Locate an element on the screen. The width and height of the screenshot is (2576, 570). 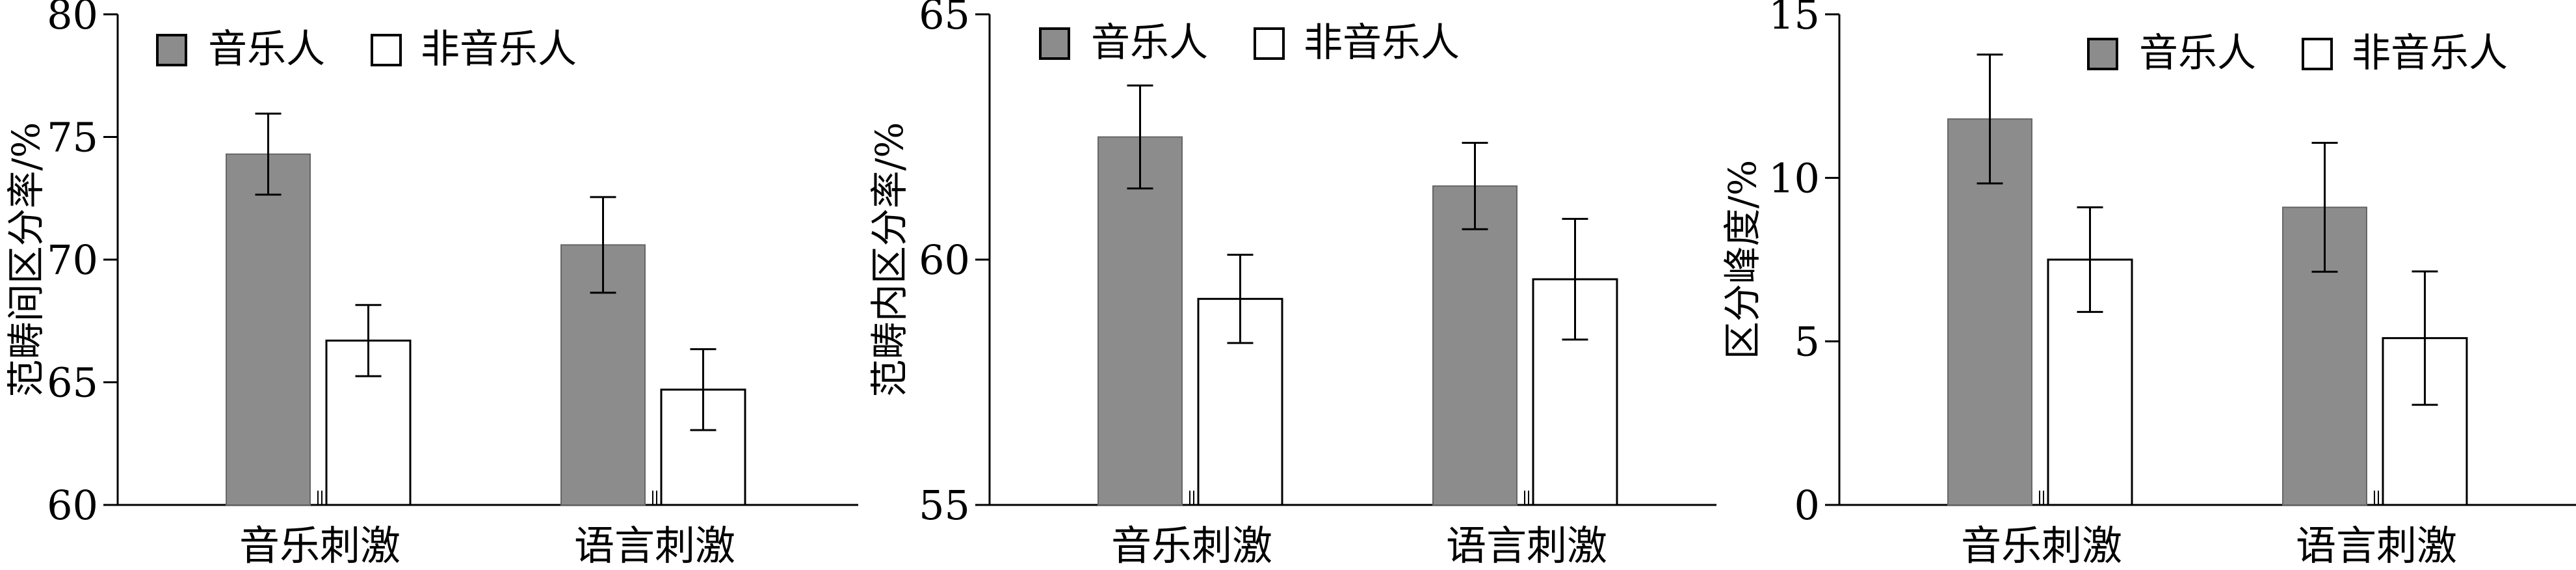
y-tick-label: 55 is located at coordinates (944, 505).